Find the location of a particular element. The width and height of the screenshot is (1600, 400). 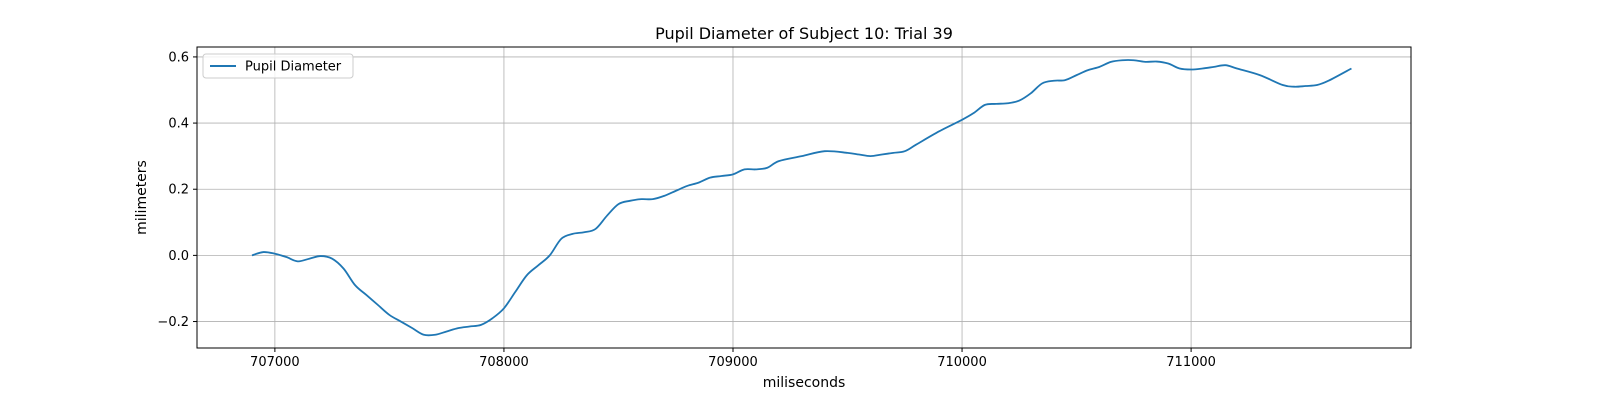

y-tick-label: −0.2 is located at coordinates (173, 322).